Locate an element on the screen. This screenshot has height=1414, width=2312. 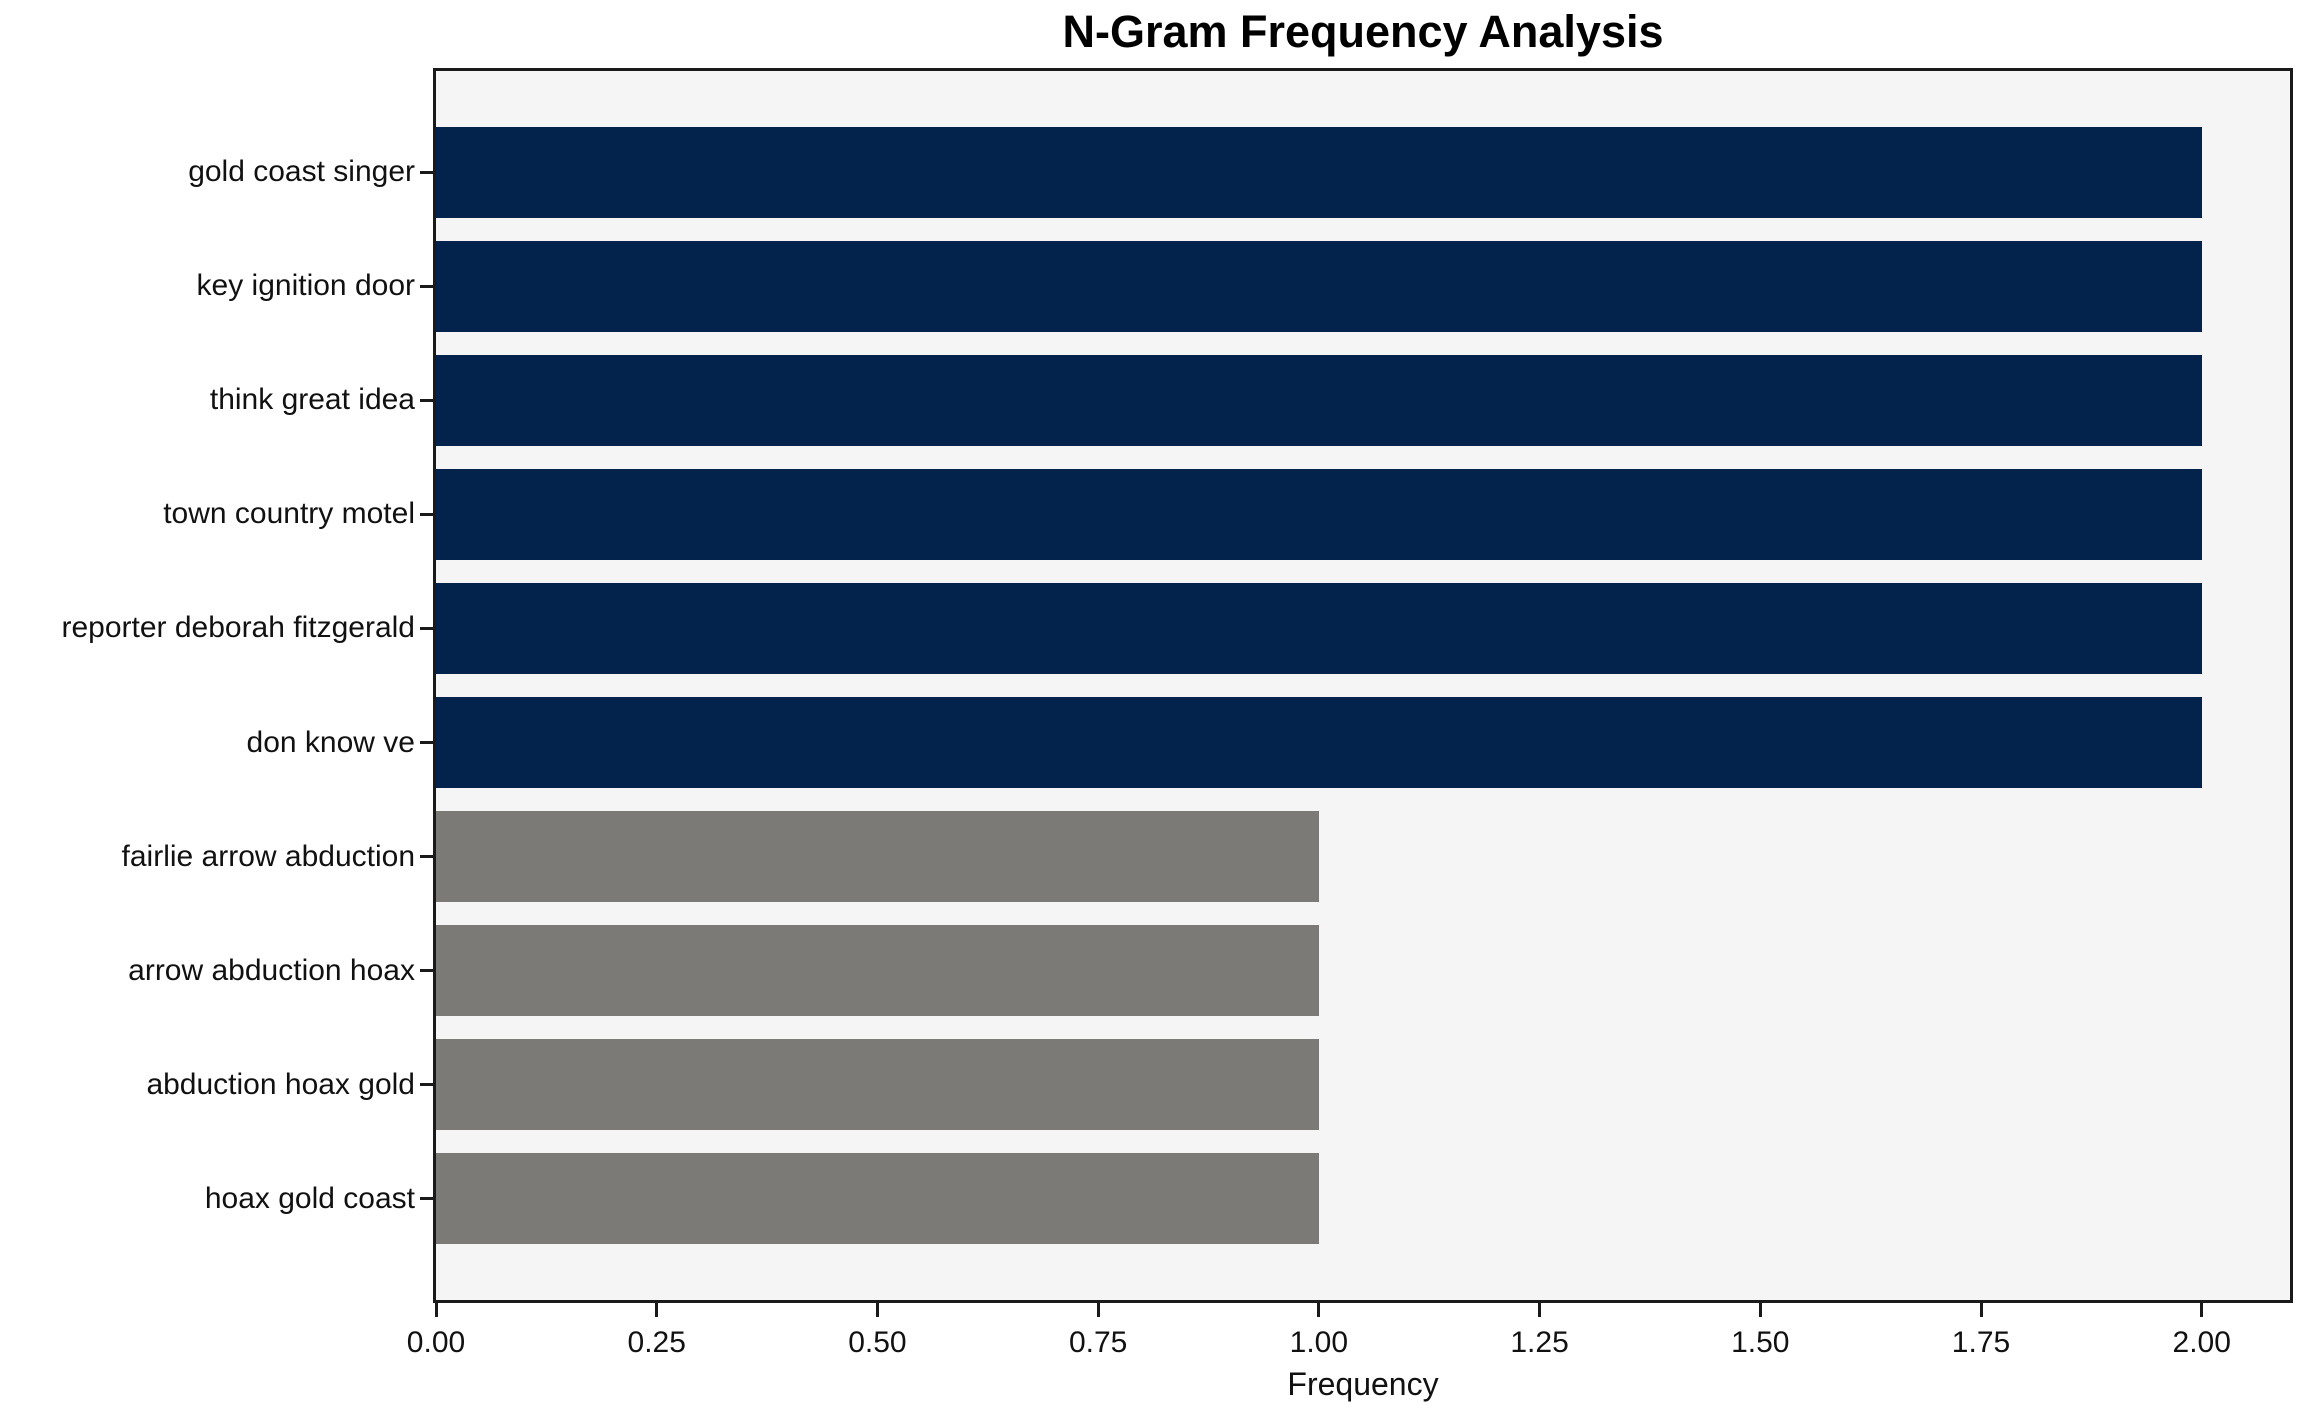
y-tick-label: abduction hoax gold is located at coordinates (280, 1084).